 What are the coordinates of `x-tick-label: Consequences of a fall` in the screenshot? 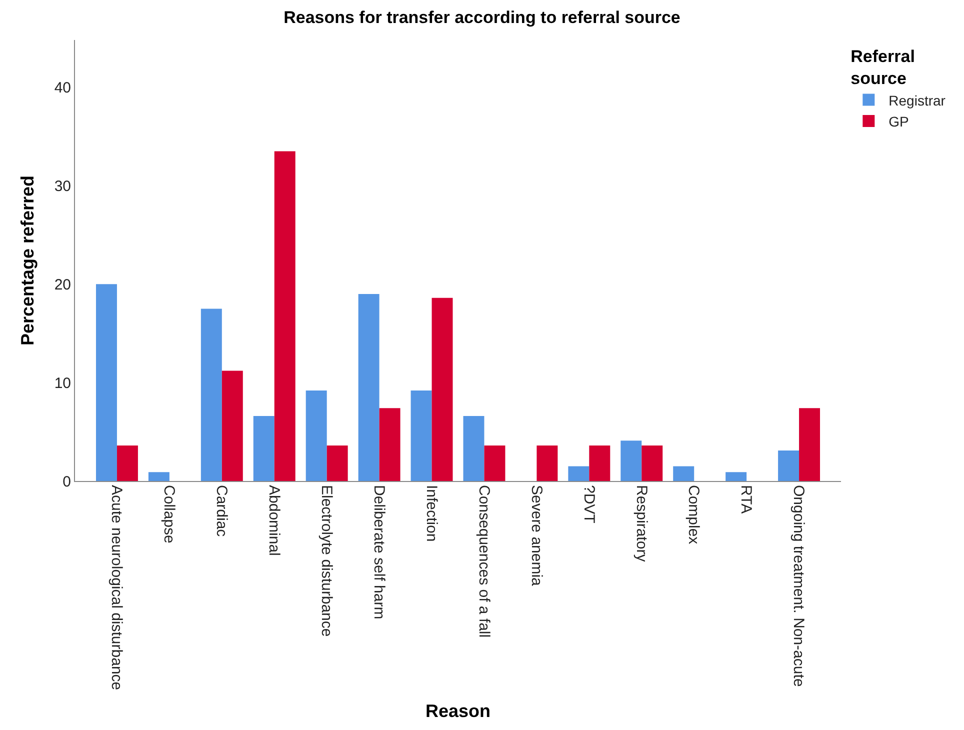 It's located at (483, 561).